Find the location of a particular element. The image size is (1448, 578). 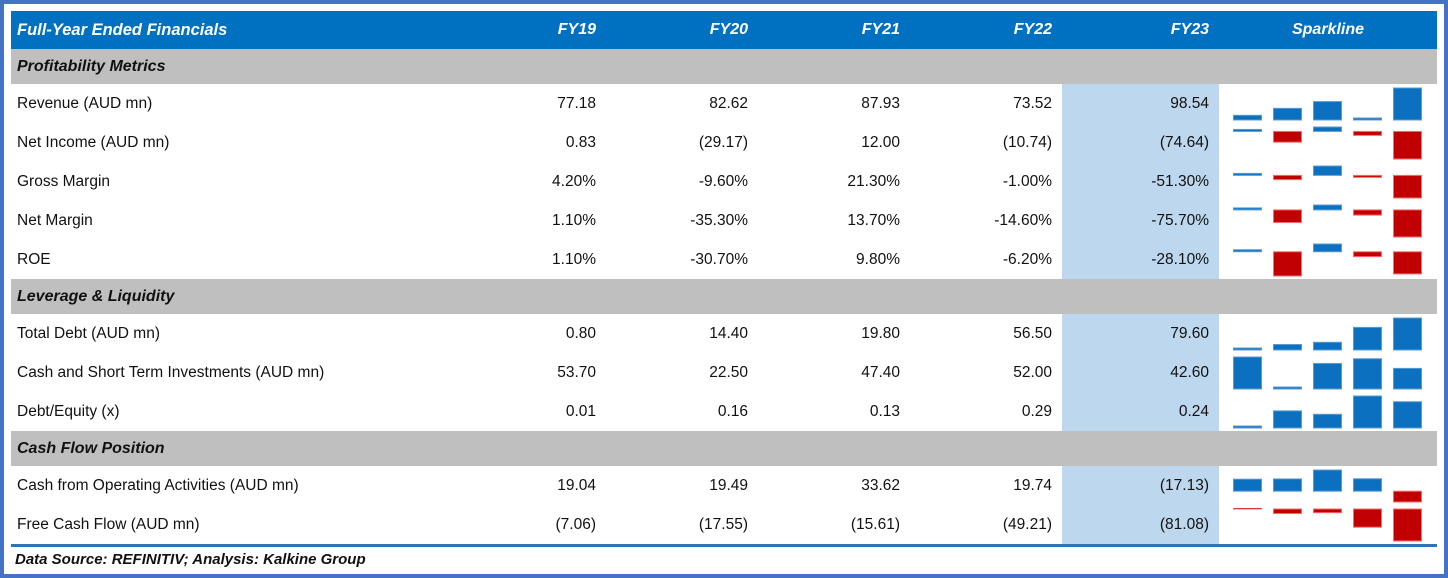

value-cell-fy20: (29.17) is located at coordinates (723, 142).